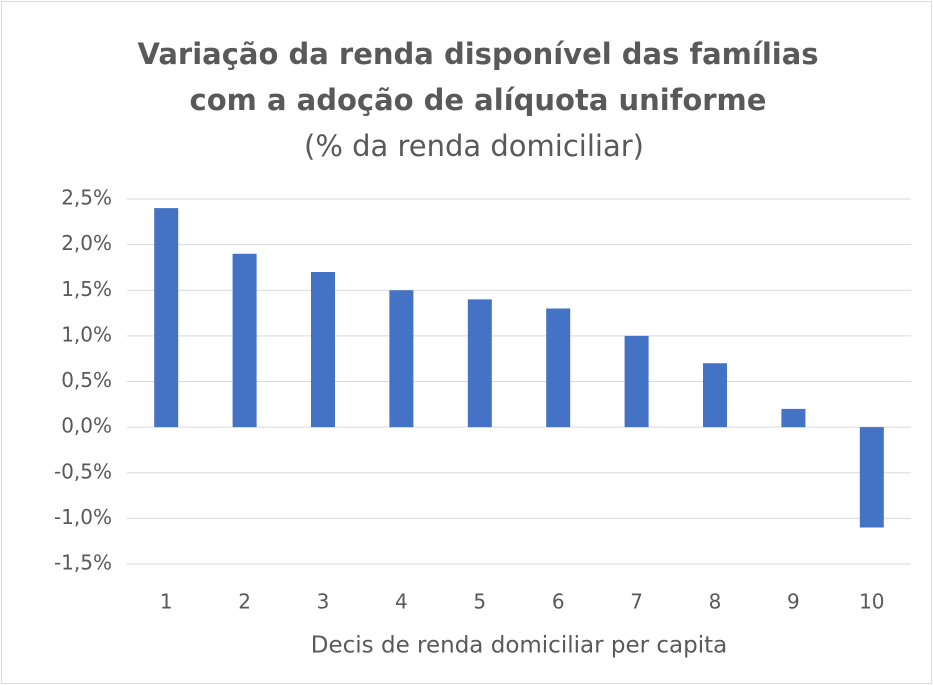 The height and width of the screenshot is (685, 933). I want to click on x-tick-label: 10, so click(871, 602).